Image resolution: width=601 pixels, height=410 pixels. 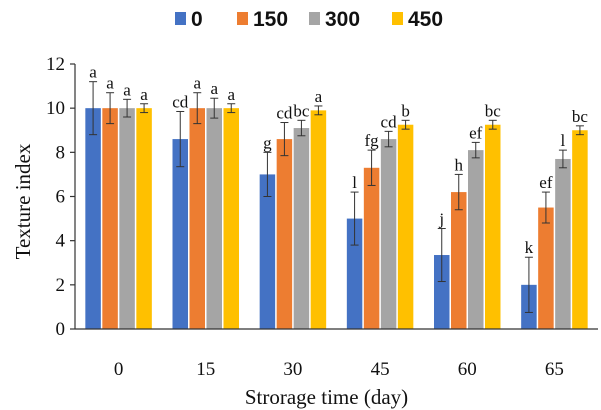 I want to click on y-tick-label: 6, so click(x=61, y=197).